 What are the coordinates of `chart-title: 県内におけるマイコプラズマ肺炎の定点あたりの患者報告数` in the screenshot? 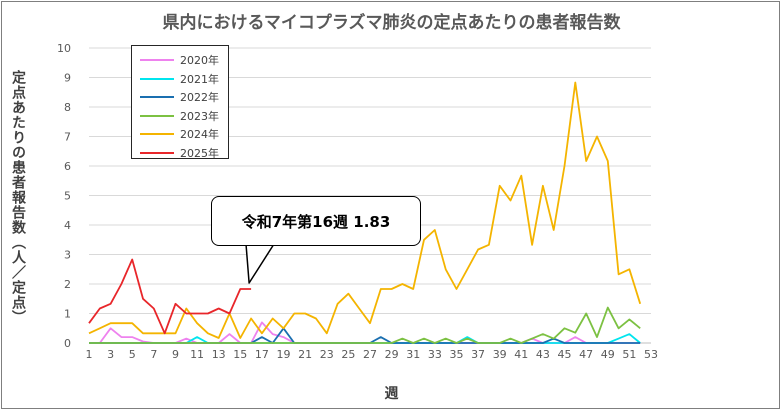 It's located at (391, 23).